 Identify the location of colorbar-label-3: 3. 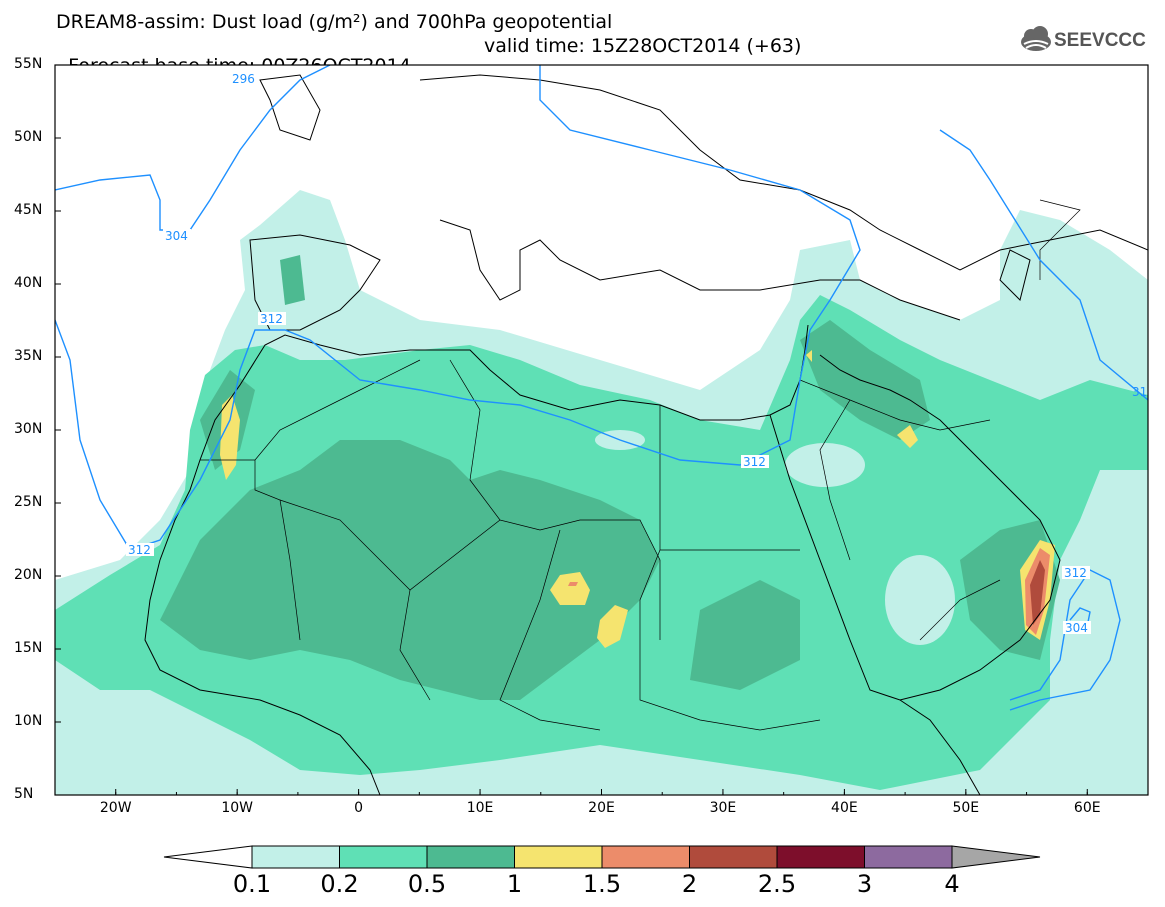
(864, 884).